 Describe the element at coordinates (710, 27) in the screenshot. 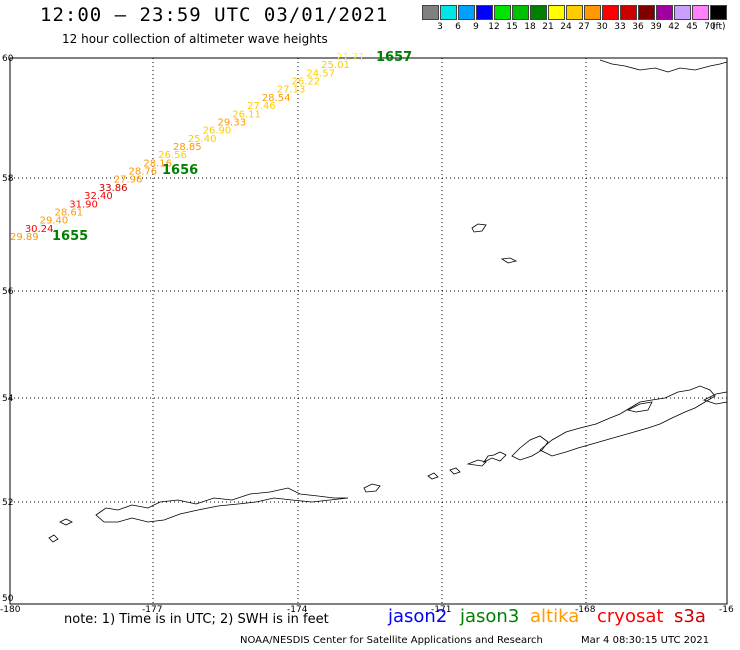

I see `legend-label: 70` at that location.